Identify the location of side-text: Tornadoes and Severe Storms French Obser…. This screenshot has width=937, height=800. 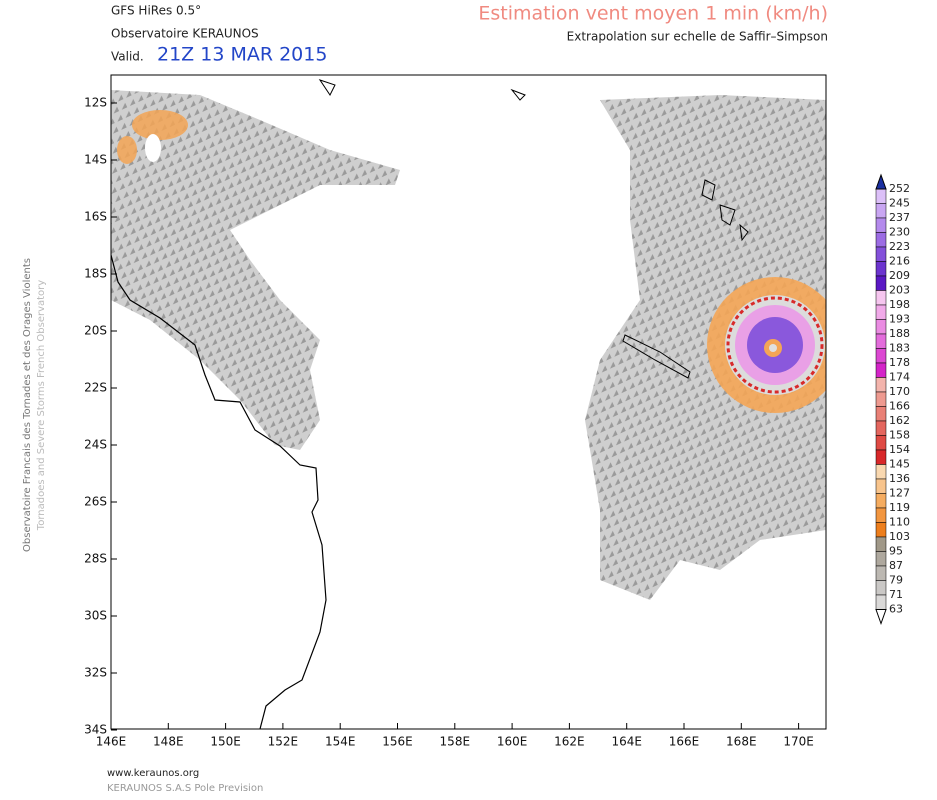
(41, 405).